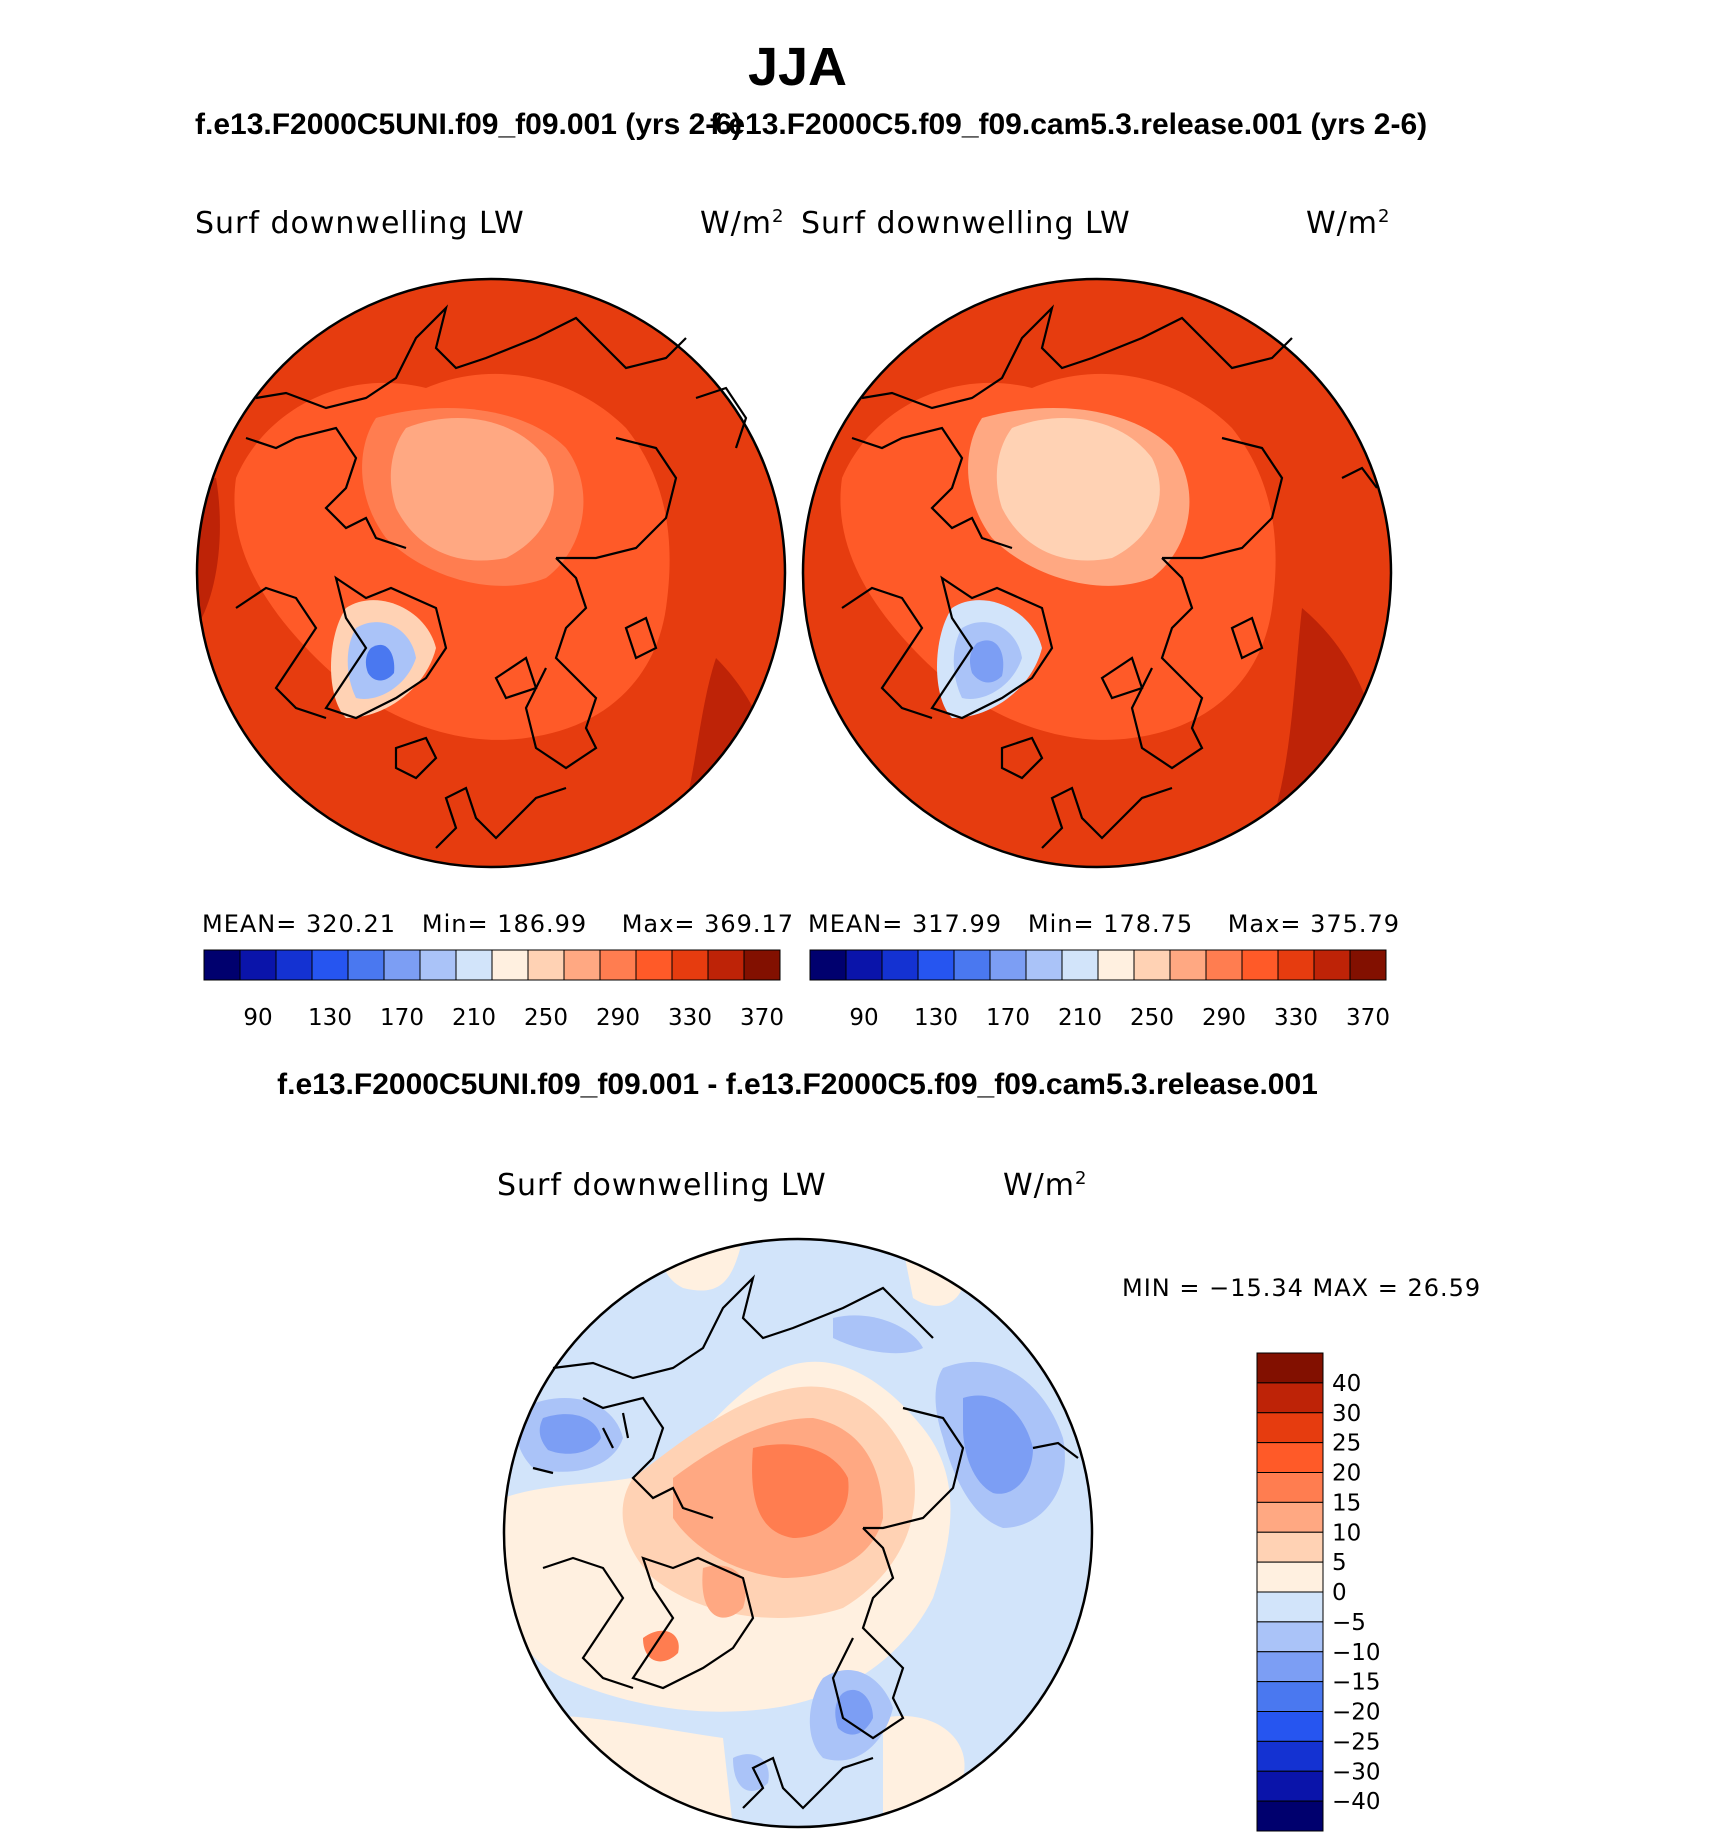 Image resolution: width=1710 pixels, height=1840 pixels. I want to click on diff-colorbar-tick-label: 30, so click(1346, 1414).